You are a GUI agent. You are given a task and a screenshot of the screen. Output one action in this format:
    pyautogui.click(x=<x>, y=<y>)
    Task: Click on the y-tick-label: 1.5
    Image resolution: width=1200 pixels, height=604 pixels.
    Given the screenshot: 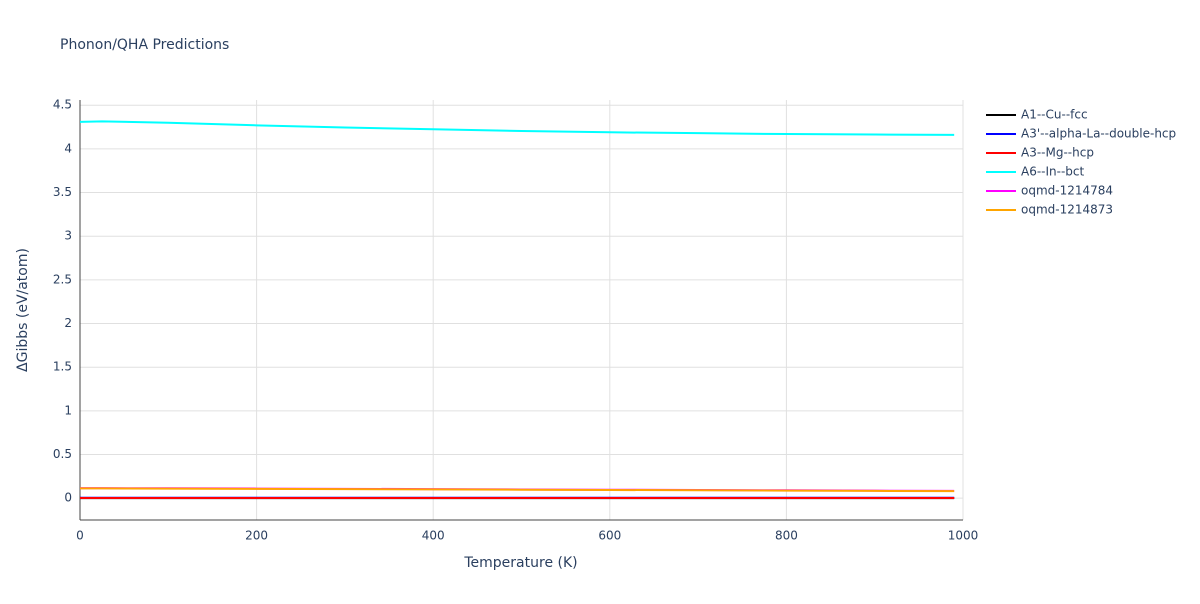 What is the action you would take?
    pyautogui.click(x=62, y=367)
    